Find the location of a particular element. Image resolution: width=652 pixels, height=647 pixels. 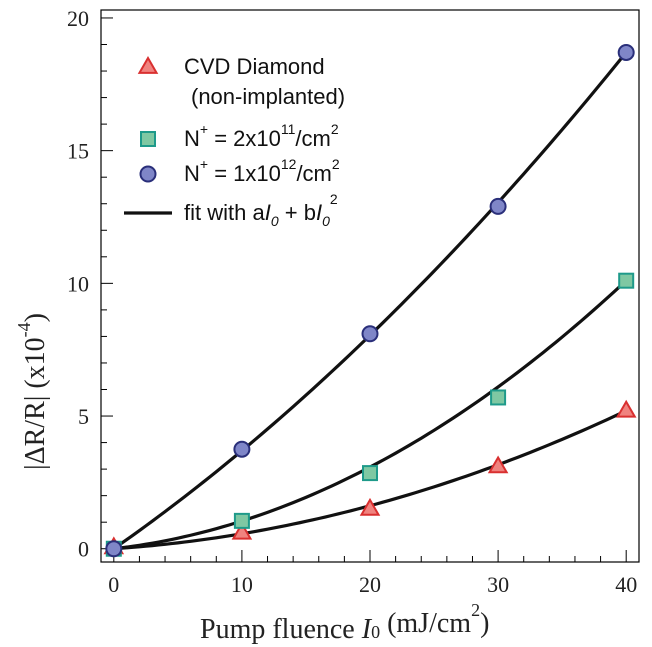

y-tick-label: 10 is located at coordinates (78, 283).